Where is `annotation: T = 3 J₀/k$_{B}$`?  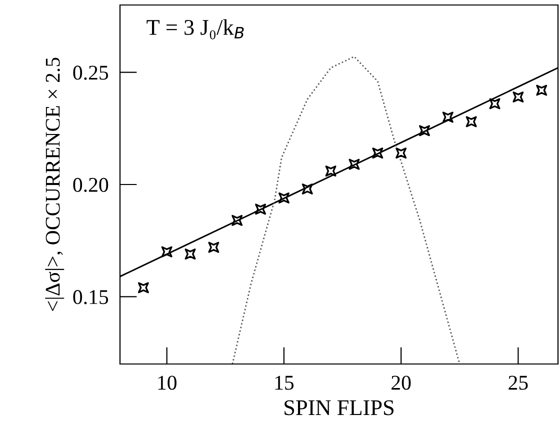
annotation: T = 3 J₀/k$_{B}$ is located at coordinates (195, 29).